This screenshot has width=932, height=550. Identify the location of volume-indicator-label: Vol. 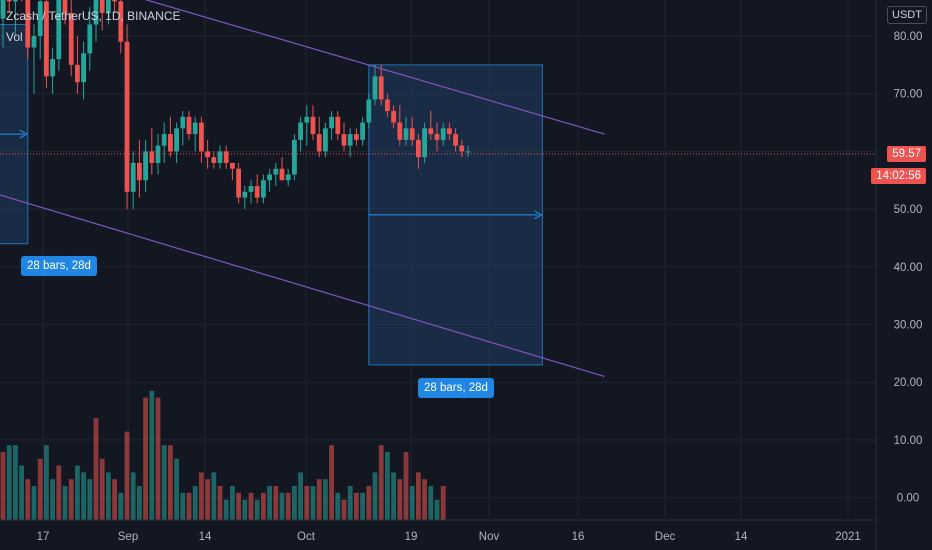
(14, 37).